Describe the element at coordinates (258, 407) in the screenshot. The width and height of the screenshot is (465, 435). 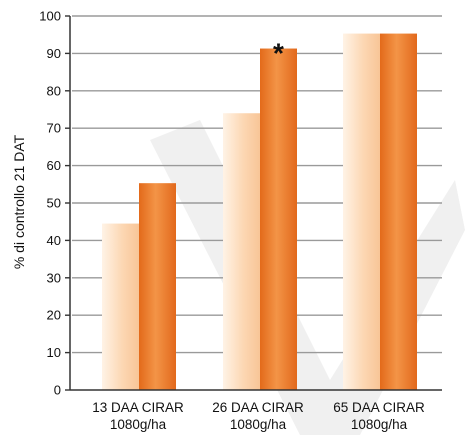
I see `x-category-label: 26 DAA CIRAR` at that location.